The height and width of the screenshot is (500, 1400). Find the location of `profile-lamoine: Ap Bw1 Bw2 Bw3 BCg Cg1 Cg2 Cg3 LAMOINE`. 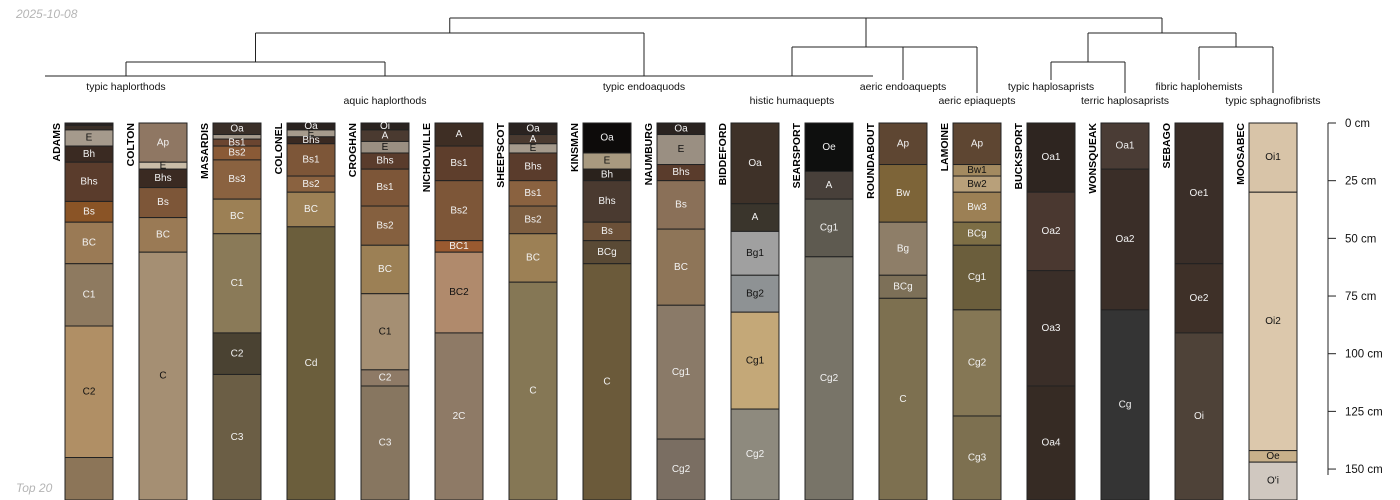

profile-lamoine: Ap Bw1 Bw2 Bw3 BCg Cg1 Cg2 Cg3 LAMOINE is located at coordinates (970, 311).